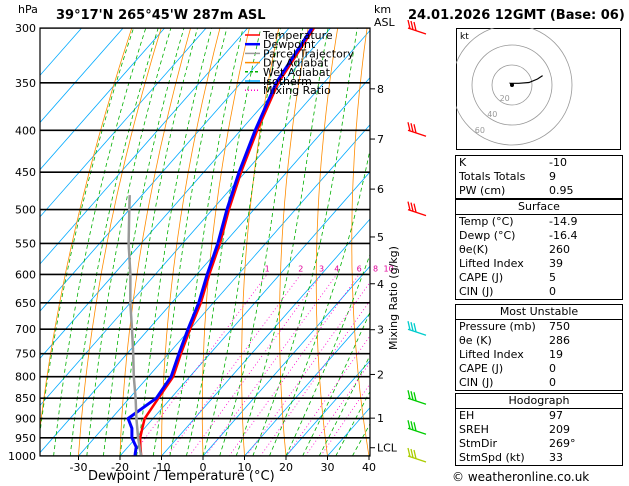 This screenshot has height=486, width=629. I want to click on table-row: Lifted Index 39, so click(539, 264).